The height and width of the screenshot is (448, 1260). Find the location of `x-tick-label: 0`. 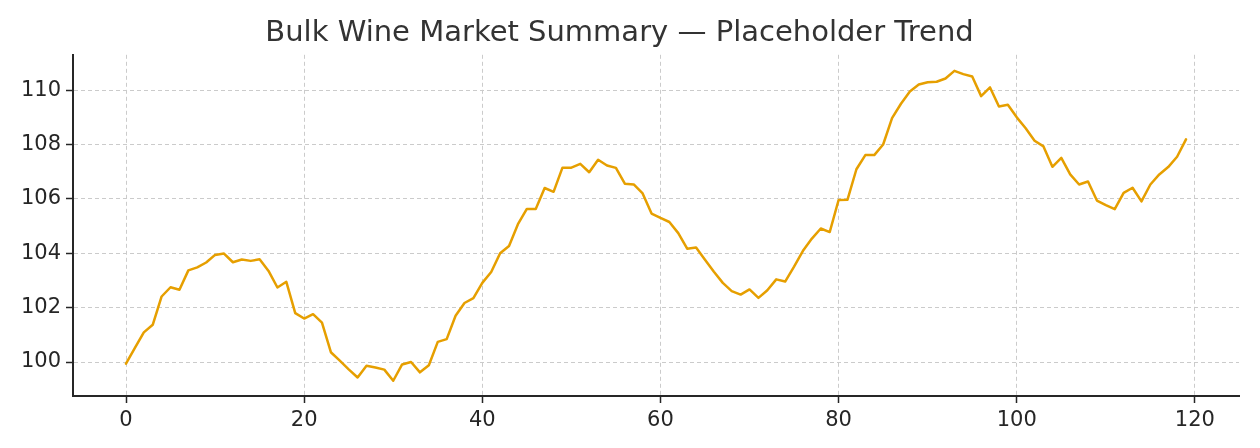

x-tick-label: 0 is located at coordinates (126, 419).